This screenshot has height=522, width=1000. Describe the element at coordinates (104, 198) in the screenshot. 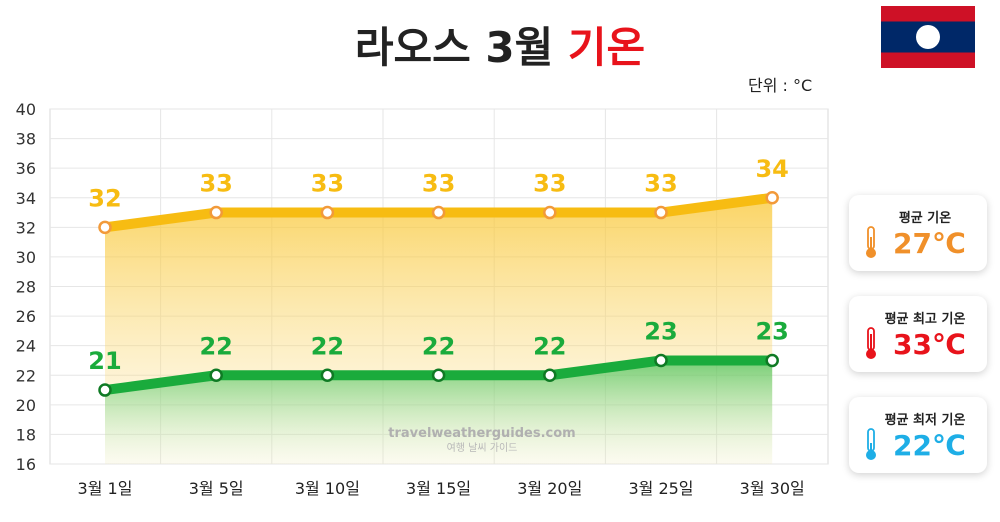

I see `data-label-high: 32` at that location.